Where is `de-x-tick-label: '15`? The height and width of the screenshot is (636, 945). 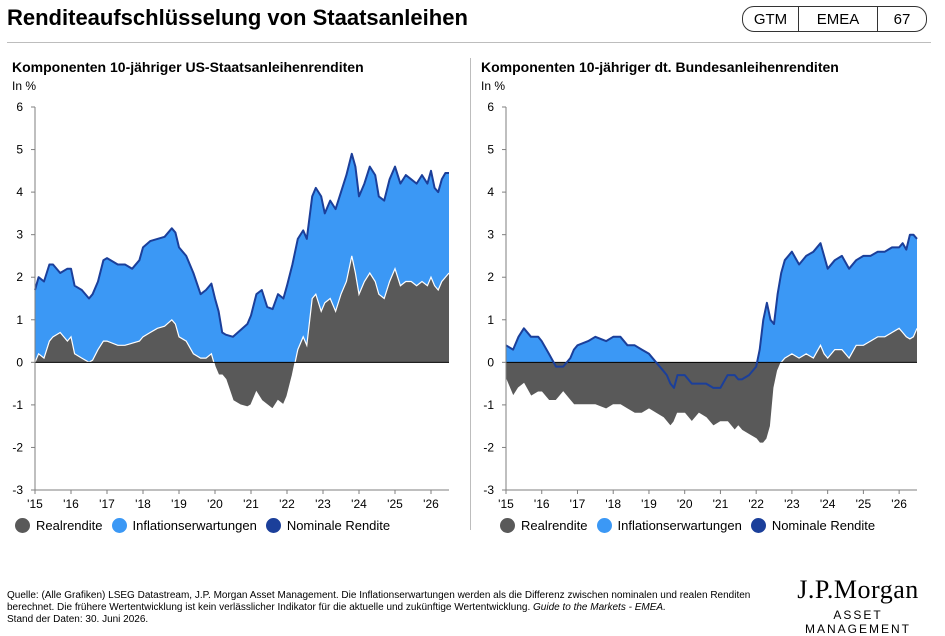
de-x-tick-label: '15 is located at coordinates (506, 504).